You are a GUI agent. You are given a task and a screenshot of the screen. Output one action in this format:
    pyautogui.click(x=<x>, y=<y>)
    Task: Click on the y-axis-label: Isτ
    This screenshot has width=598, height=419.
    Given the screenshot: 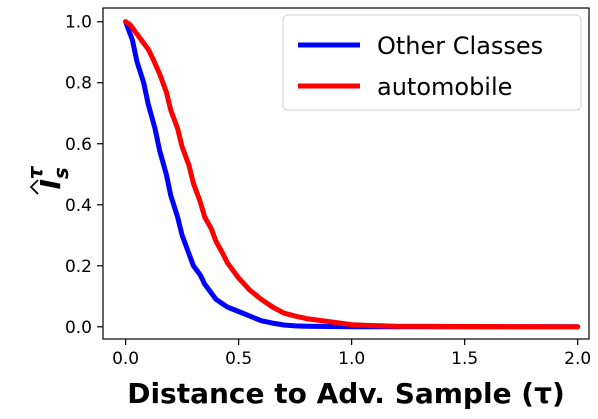 What is the action you would take?
    pyautogui.click(x=48, y=180)
    